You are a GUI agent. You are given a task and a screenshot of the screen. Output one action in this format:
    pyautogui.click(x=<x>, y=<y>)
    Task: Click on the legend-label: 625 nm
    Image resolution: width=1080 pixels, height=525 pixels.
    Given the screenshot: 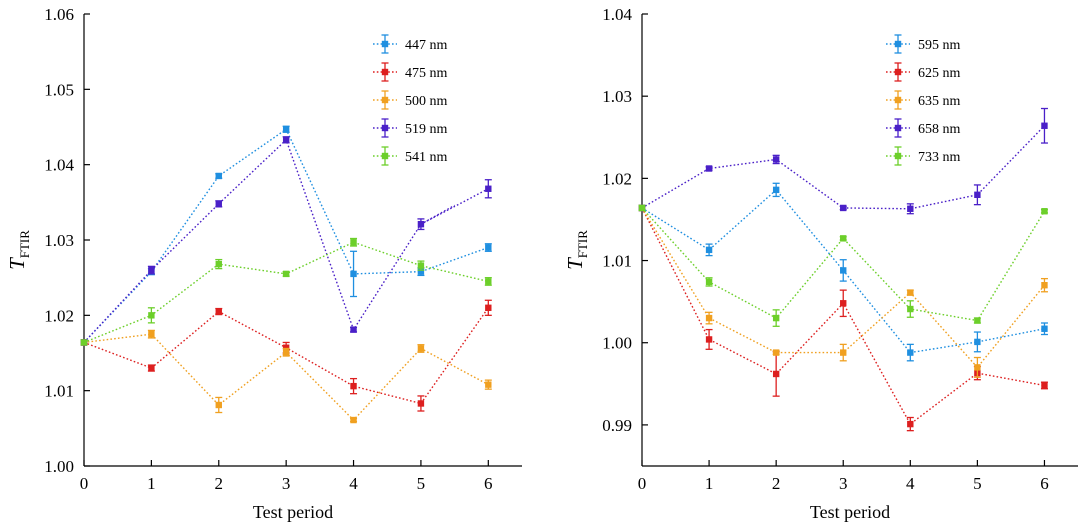 What is the action you would take?
    pyautogui.click(x=939, y=73)
    